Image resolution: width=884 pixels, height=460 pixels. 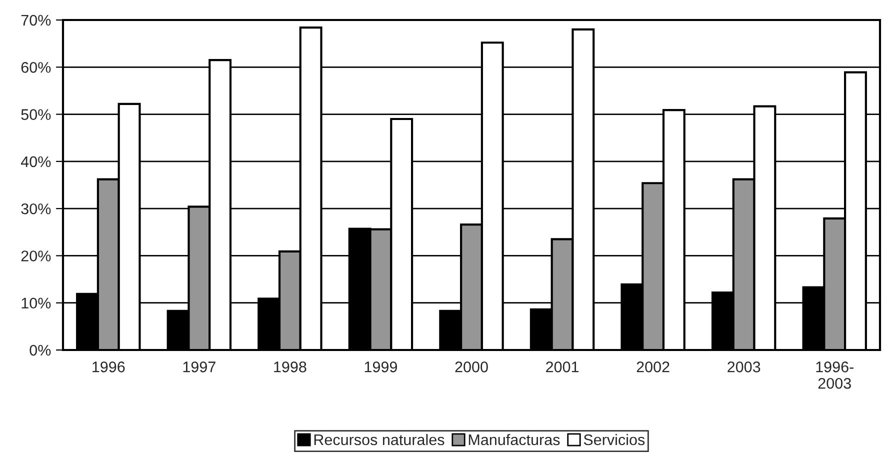 What do you see at coordinates (36, 114) in the screenshot?
I see `y-tick-label: 50%` at bounding box center [36, 114].